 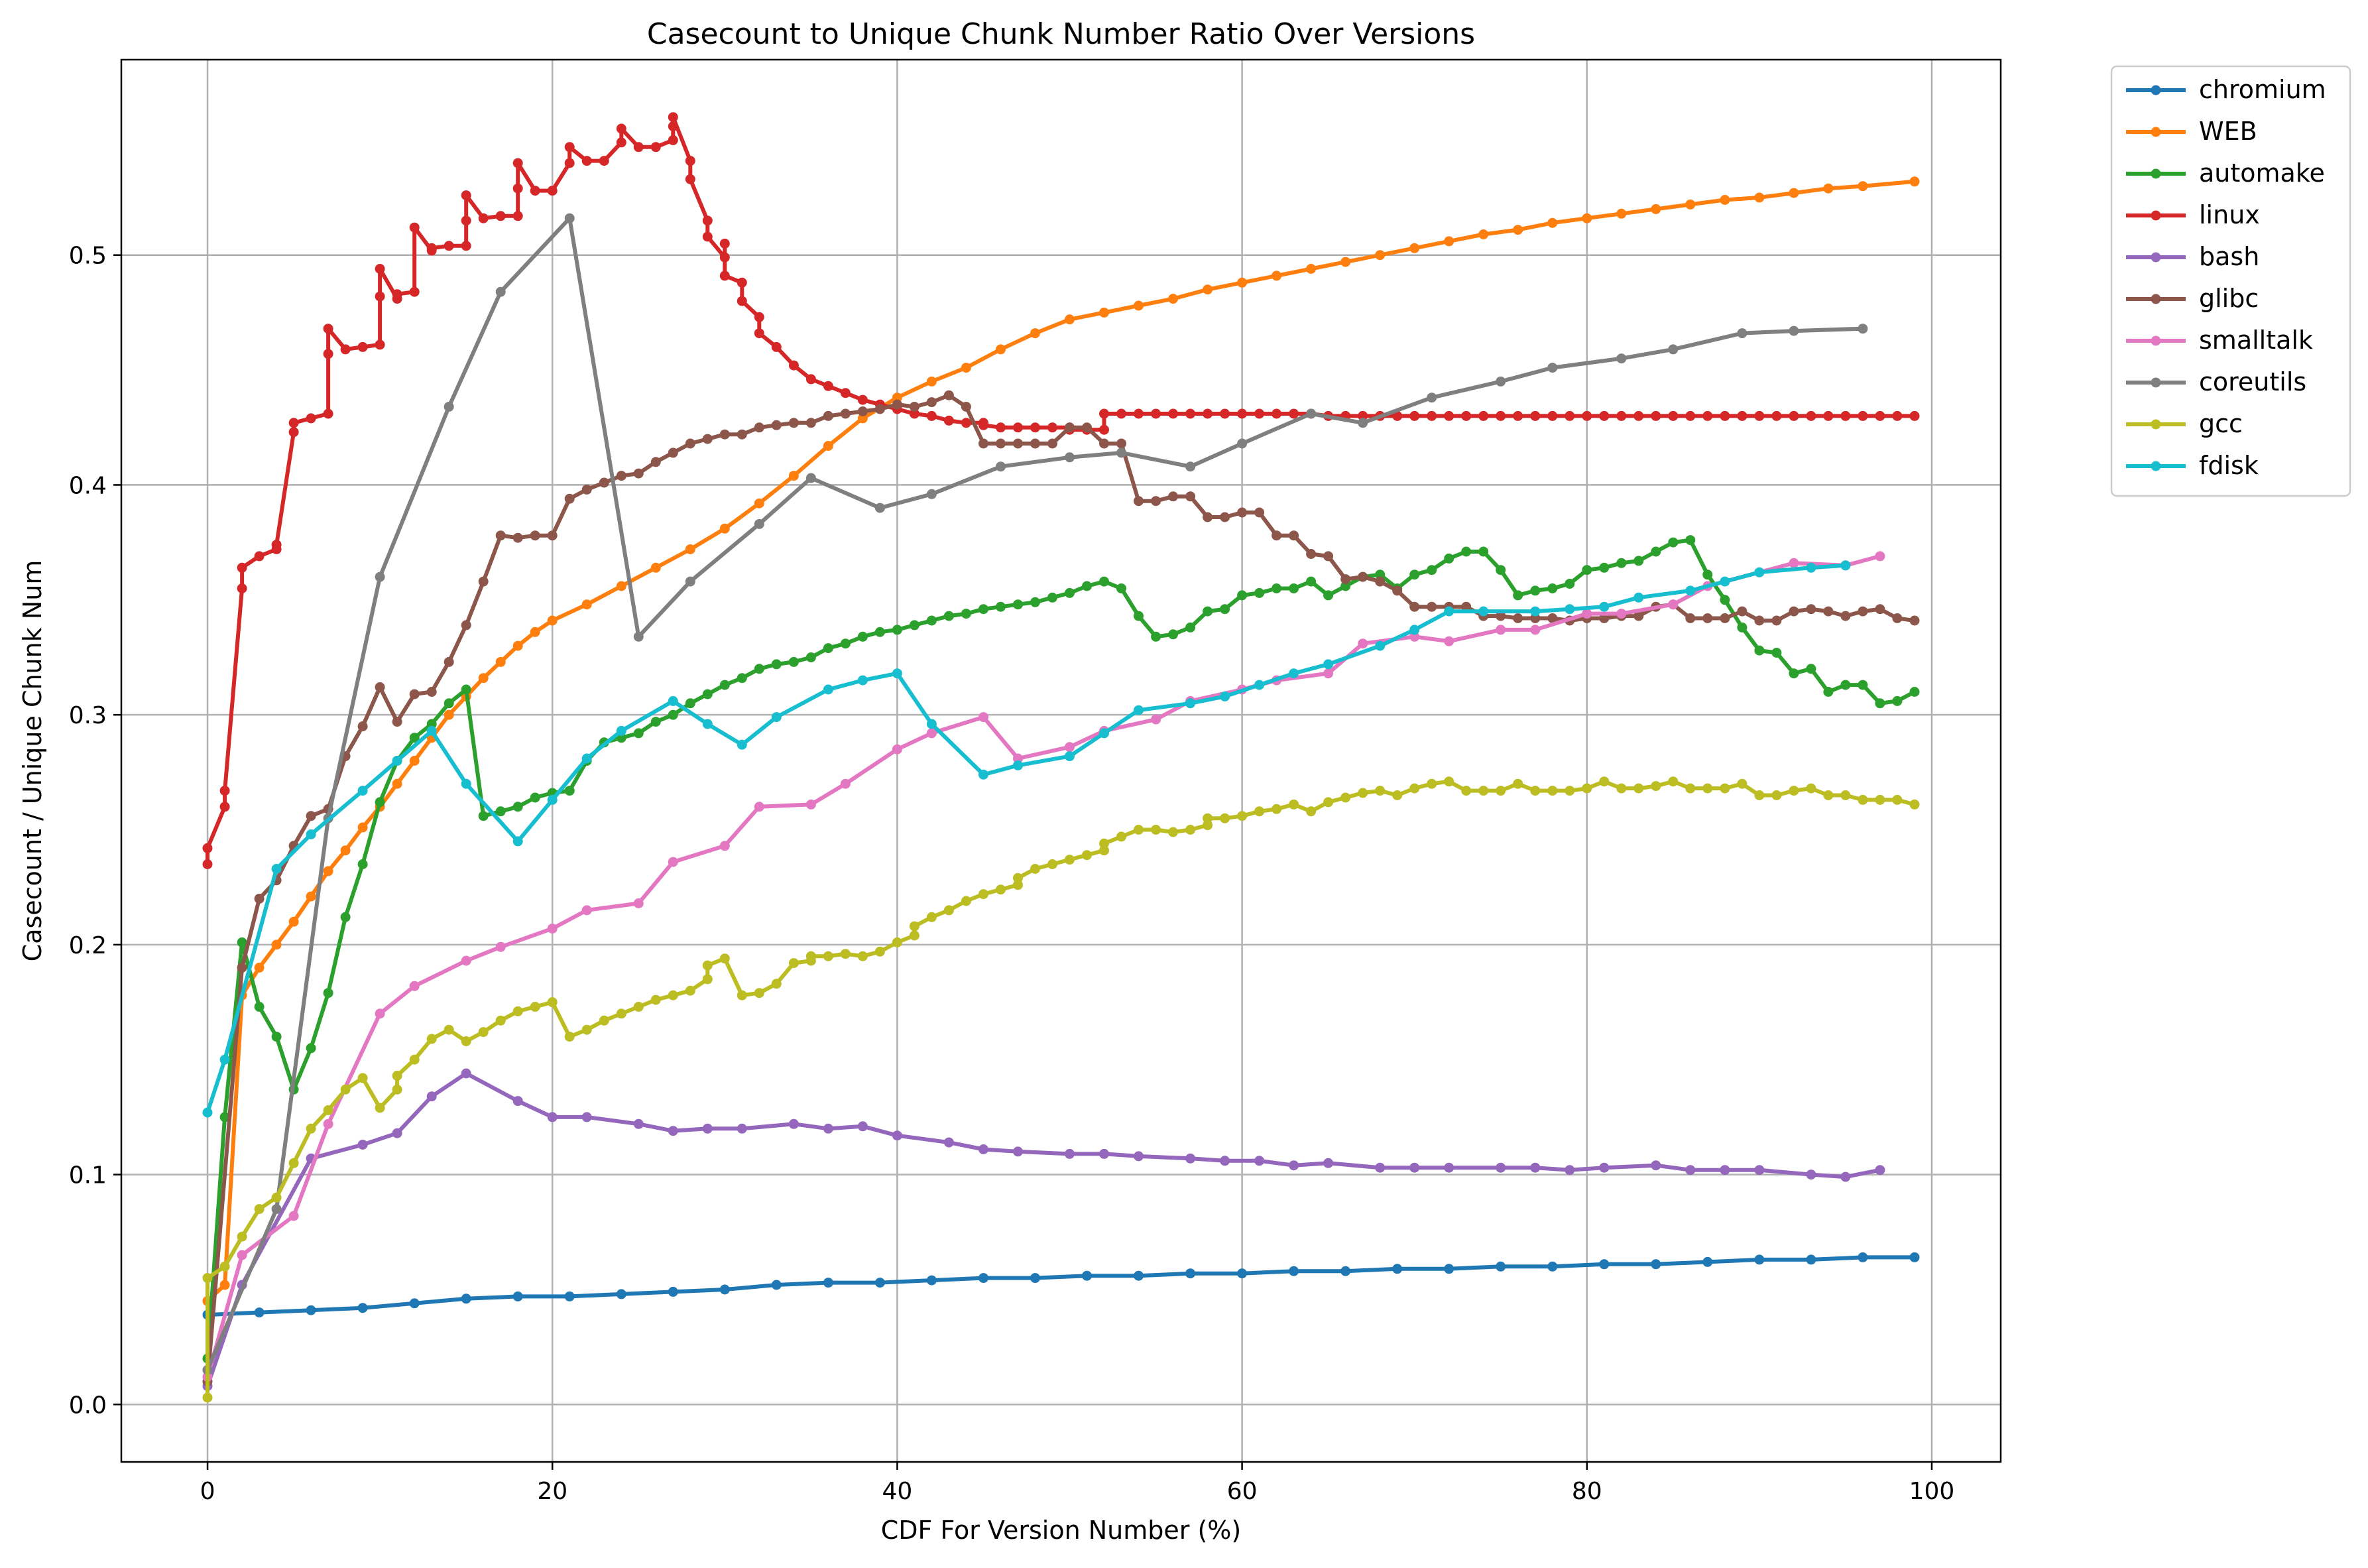 I want to click on legend-label: smalltalk, so click(x=2256, y=340).